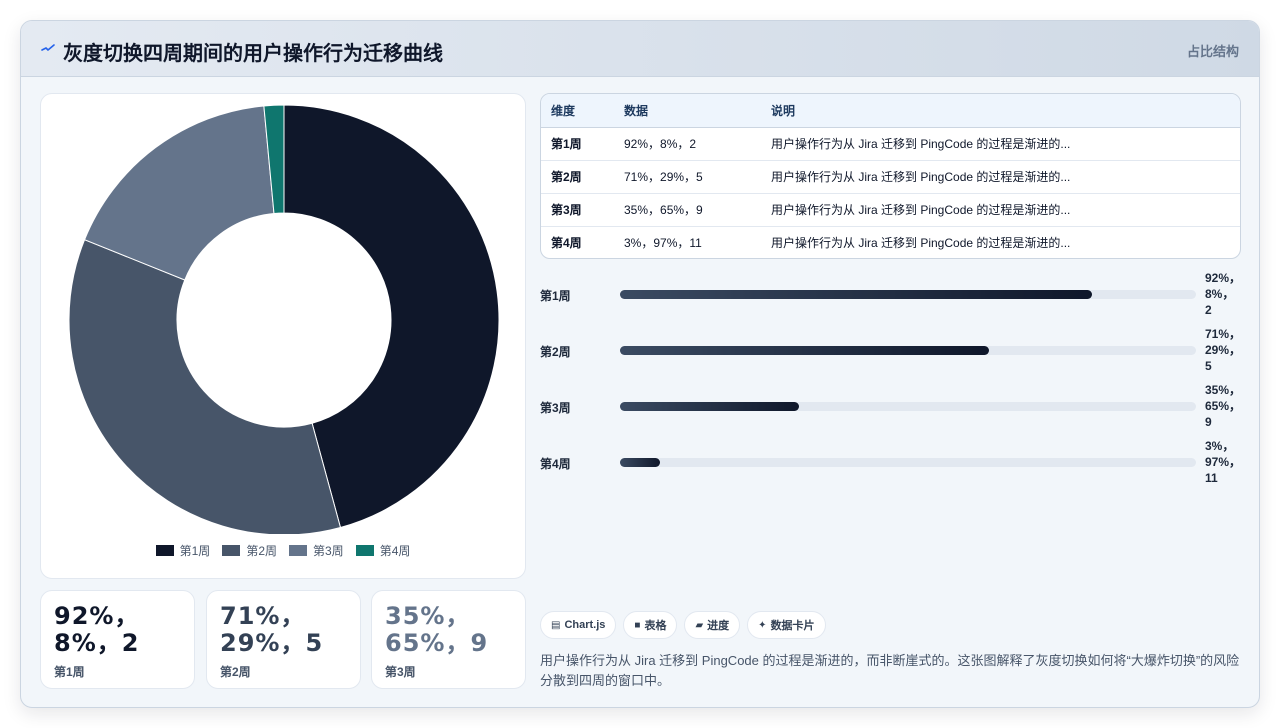  What do you see at coordinates (555, 296) in the screenshot?
I see `progress-label: 第1周` at bounding box center [555, 296].